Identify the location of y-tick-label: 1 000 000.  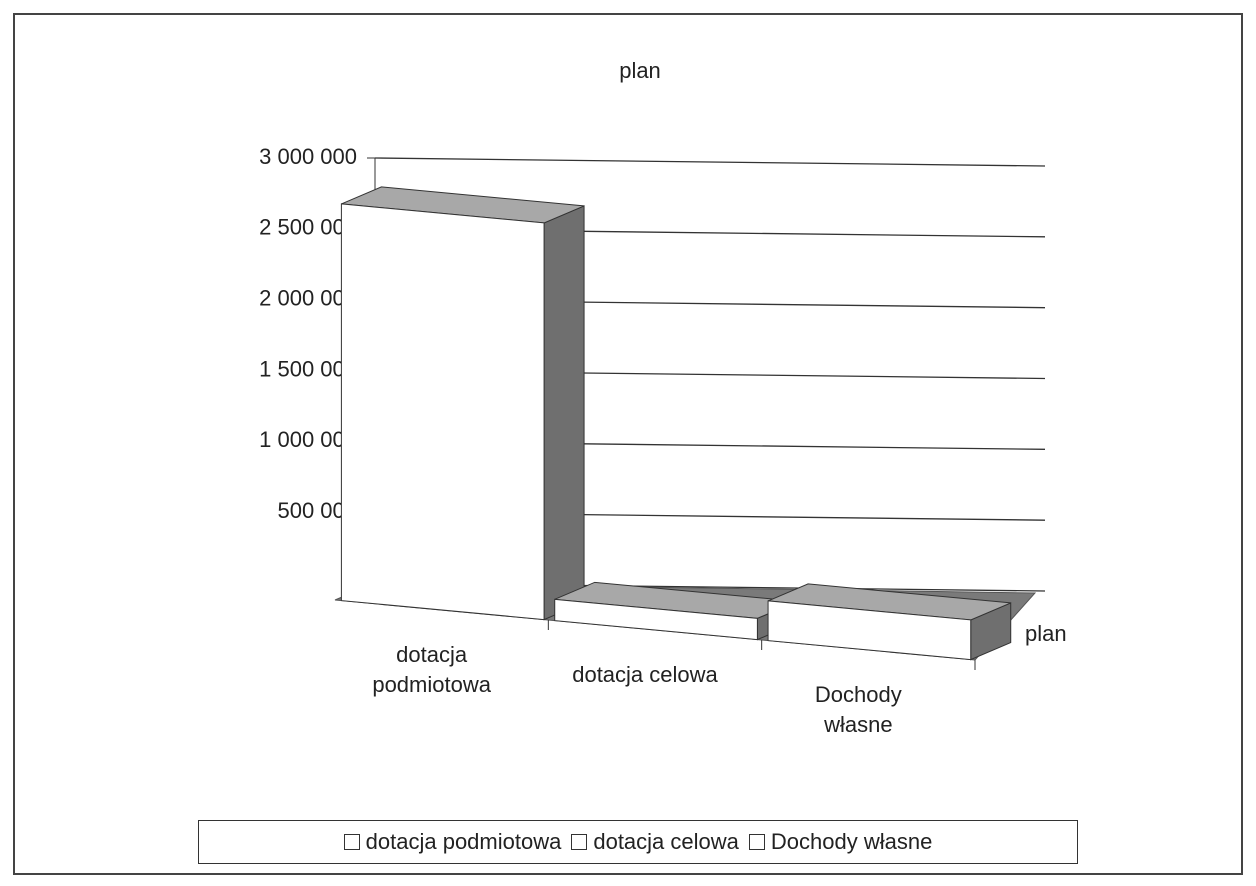
(308, 439).